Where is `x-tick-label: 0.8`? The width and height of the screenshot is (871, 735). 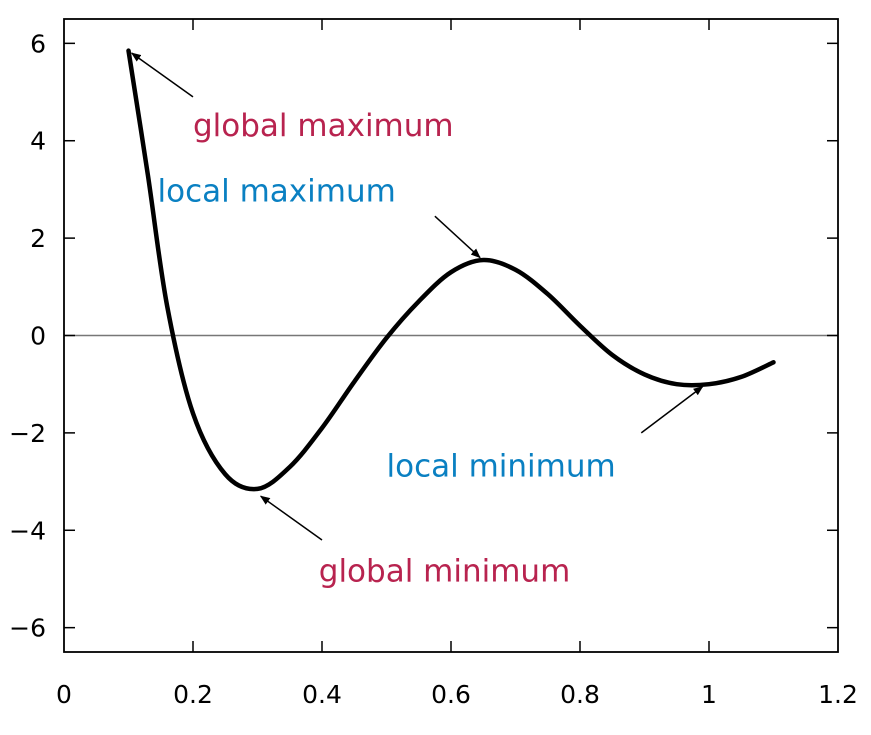 x-tick-label: 0.8 is located at coordinates (580, 694).